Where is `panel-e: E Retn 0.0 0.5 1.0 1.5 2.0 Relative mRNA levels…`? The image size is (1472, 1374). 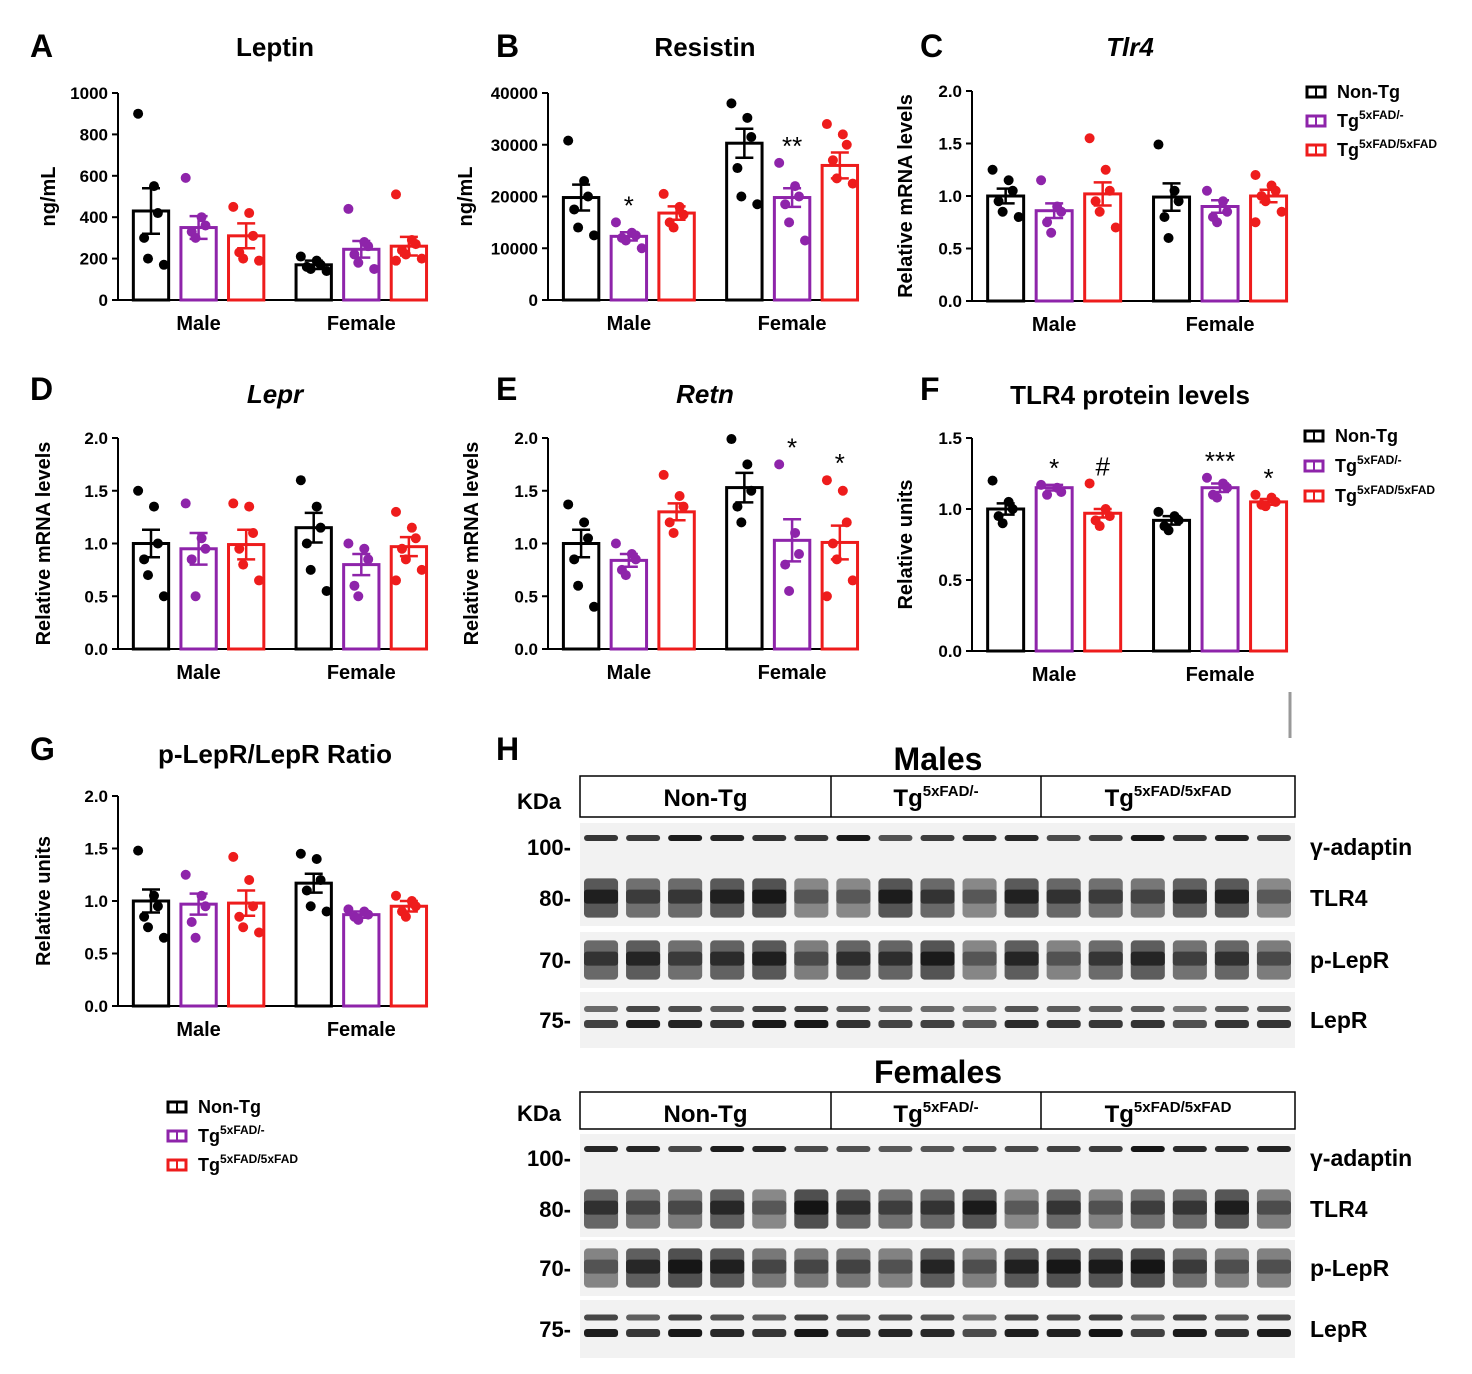 panel-e: E Retn 0.0 0.5 1.0 1.5 2.0 Relative mRNA levels… is located at coordinates (660, 527).